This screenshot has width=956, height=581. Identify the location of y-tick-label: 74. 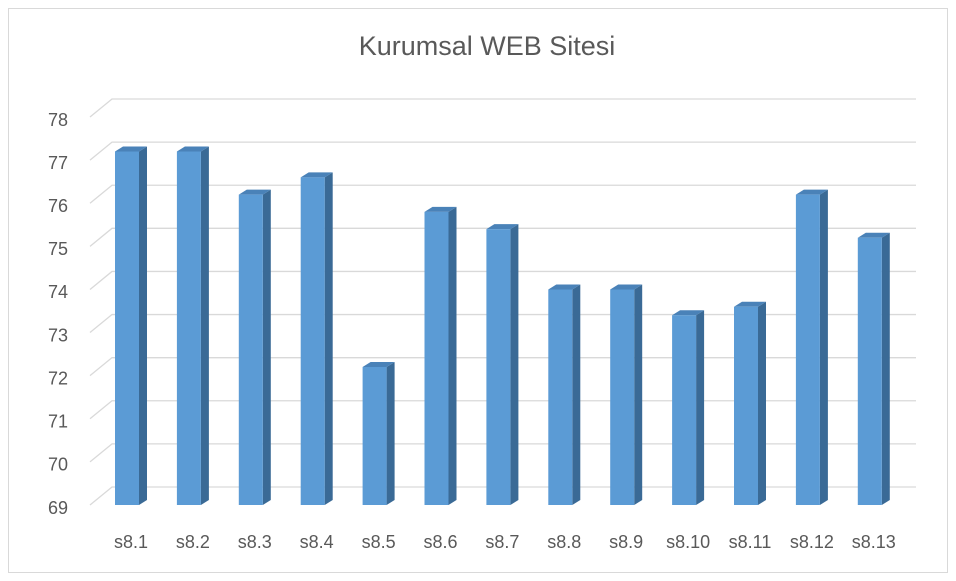
(58, 292).